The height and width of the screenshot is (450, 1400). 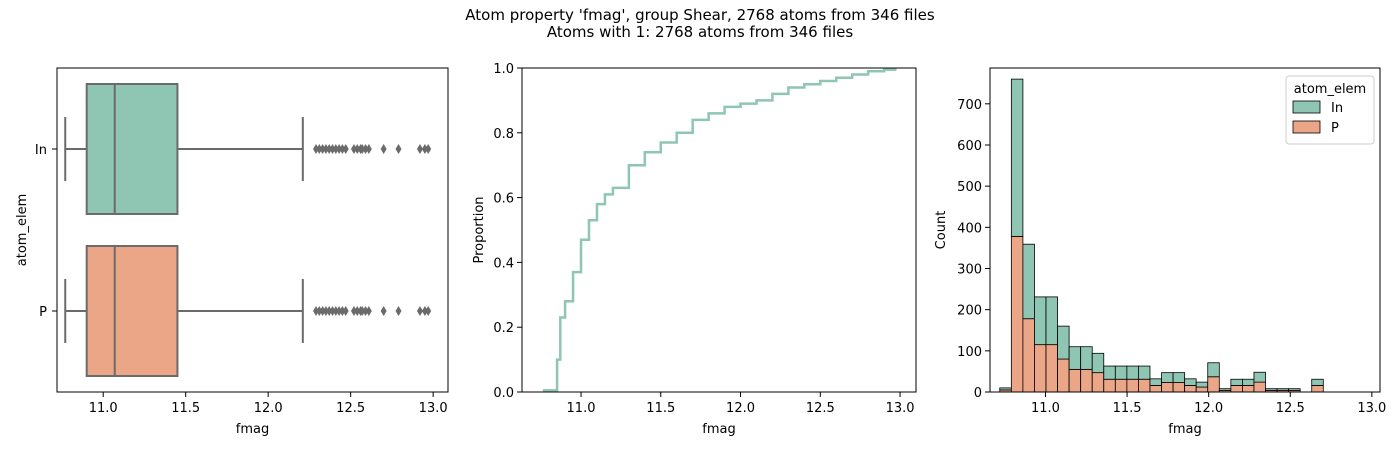 I want to click on y-tick-label: 700, so click(x=969, y=105).